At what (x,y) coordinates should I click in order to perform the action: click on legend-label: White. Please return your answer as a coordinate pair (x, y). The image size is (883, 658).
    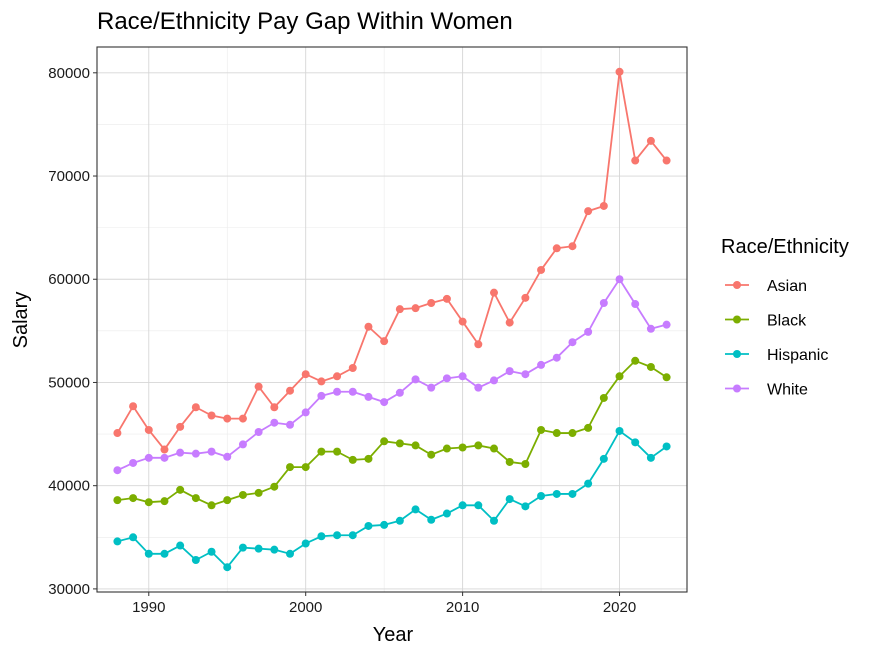
    Looking at the image, I should click on (787, 390).